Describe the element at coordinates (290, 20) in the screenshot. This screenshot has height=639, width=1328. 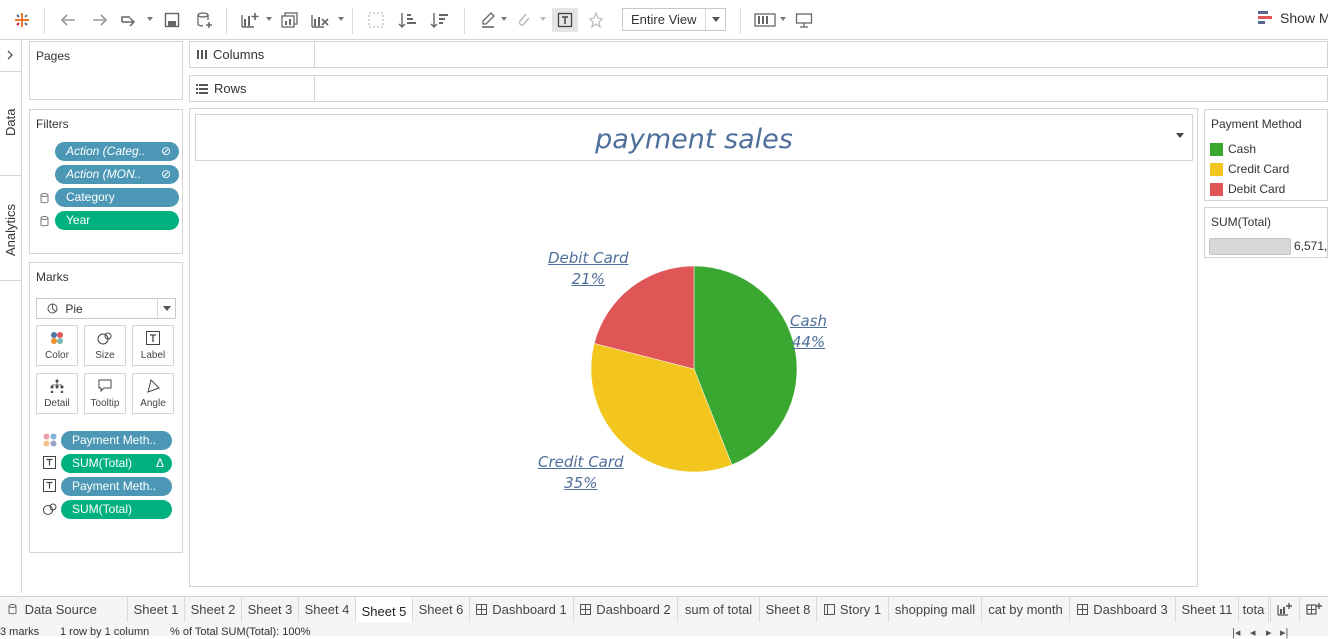
I see `duplicate-sheet-icon` at that location.